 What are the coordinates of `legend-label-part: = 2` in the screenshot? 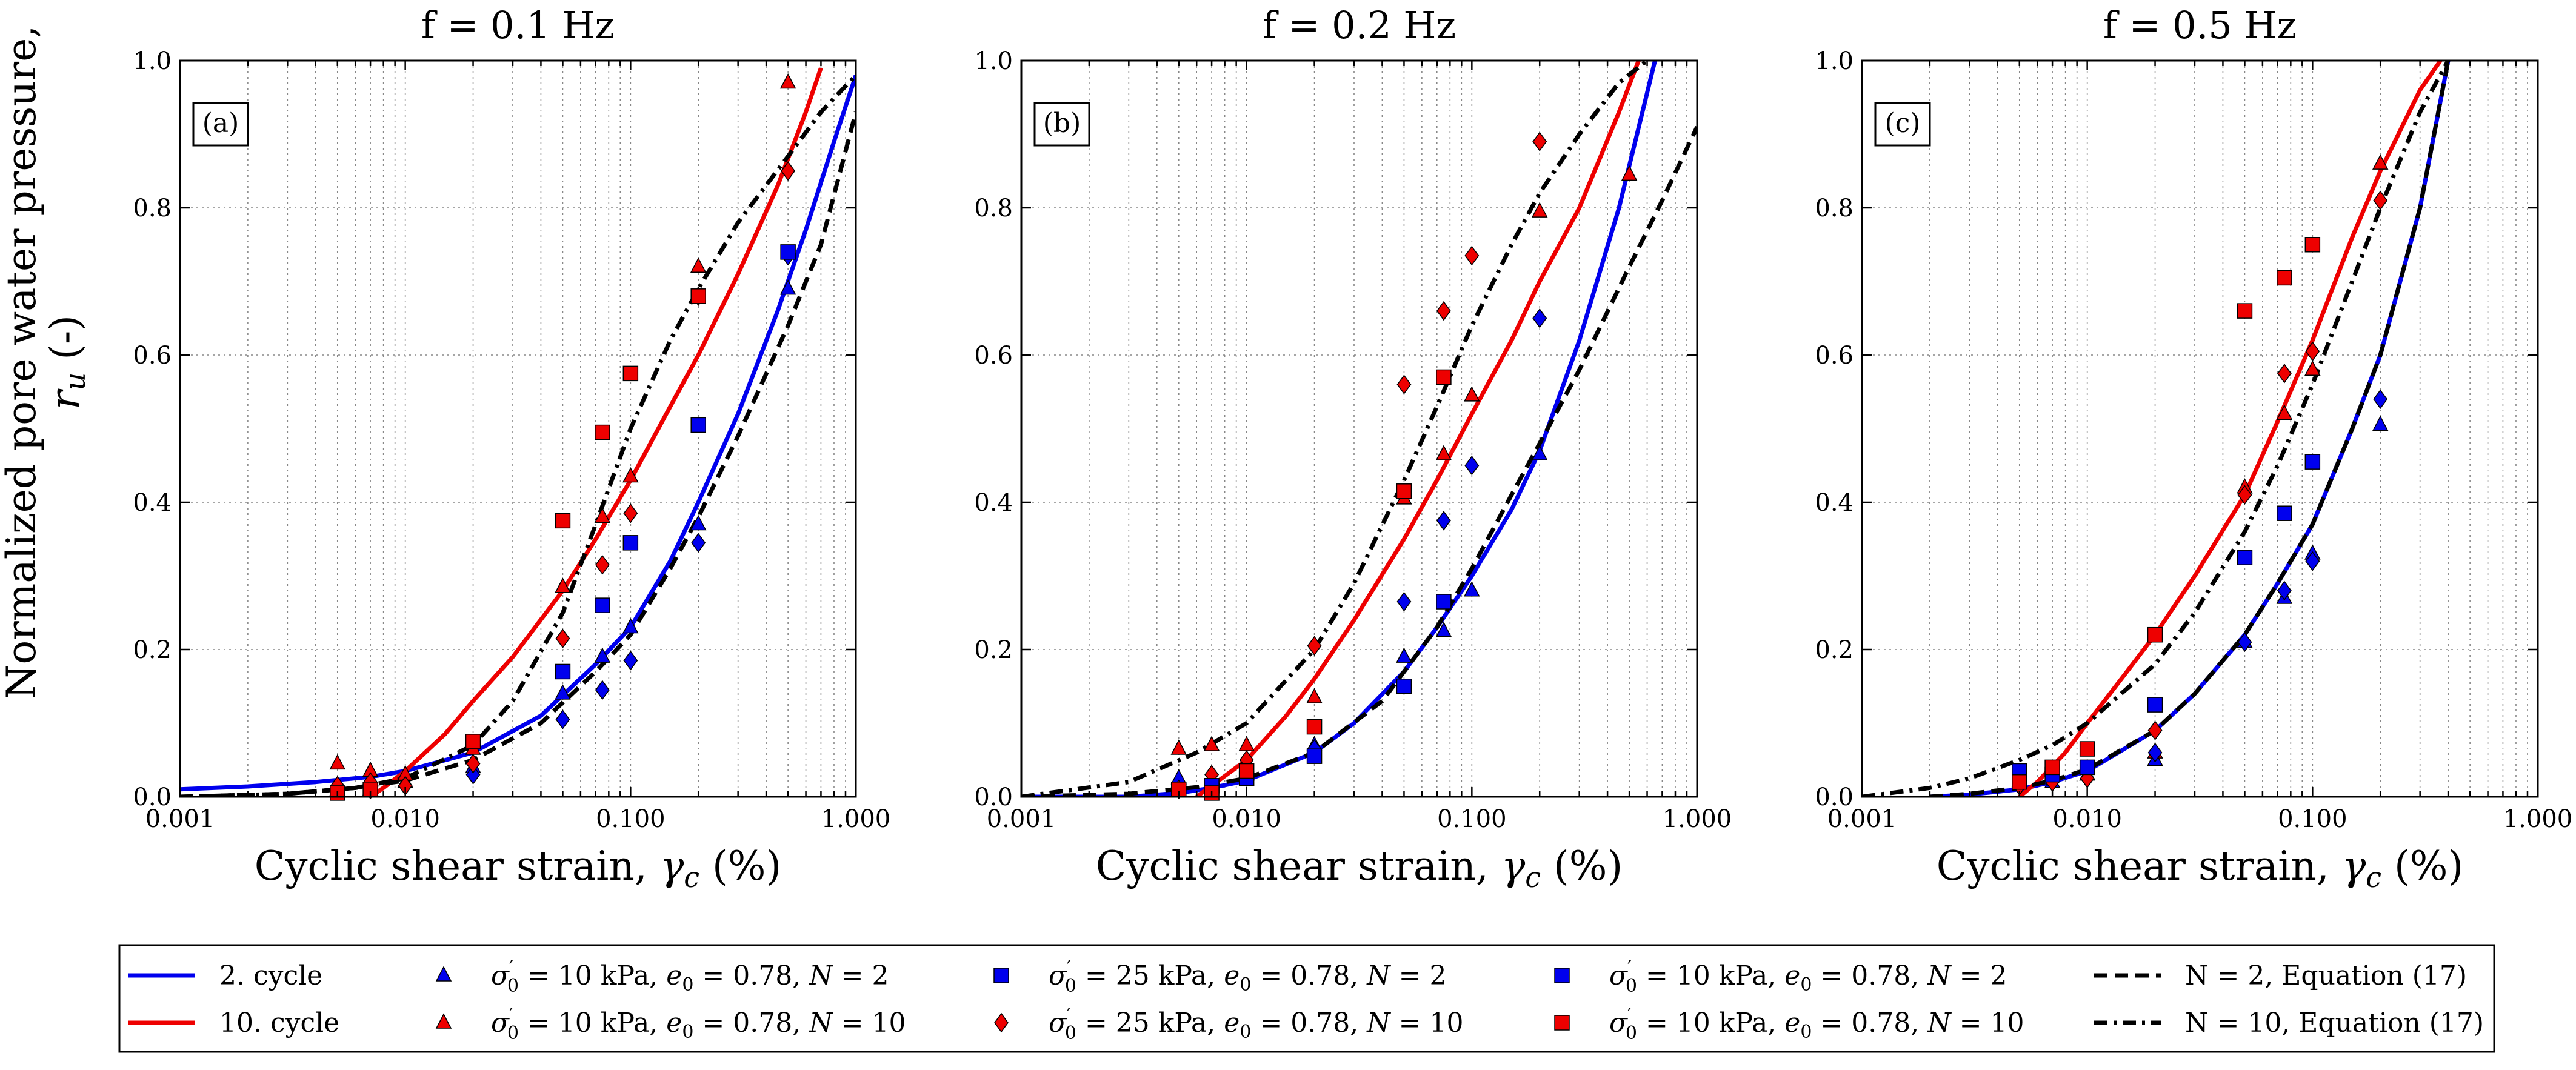 It's located at (861, 975).